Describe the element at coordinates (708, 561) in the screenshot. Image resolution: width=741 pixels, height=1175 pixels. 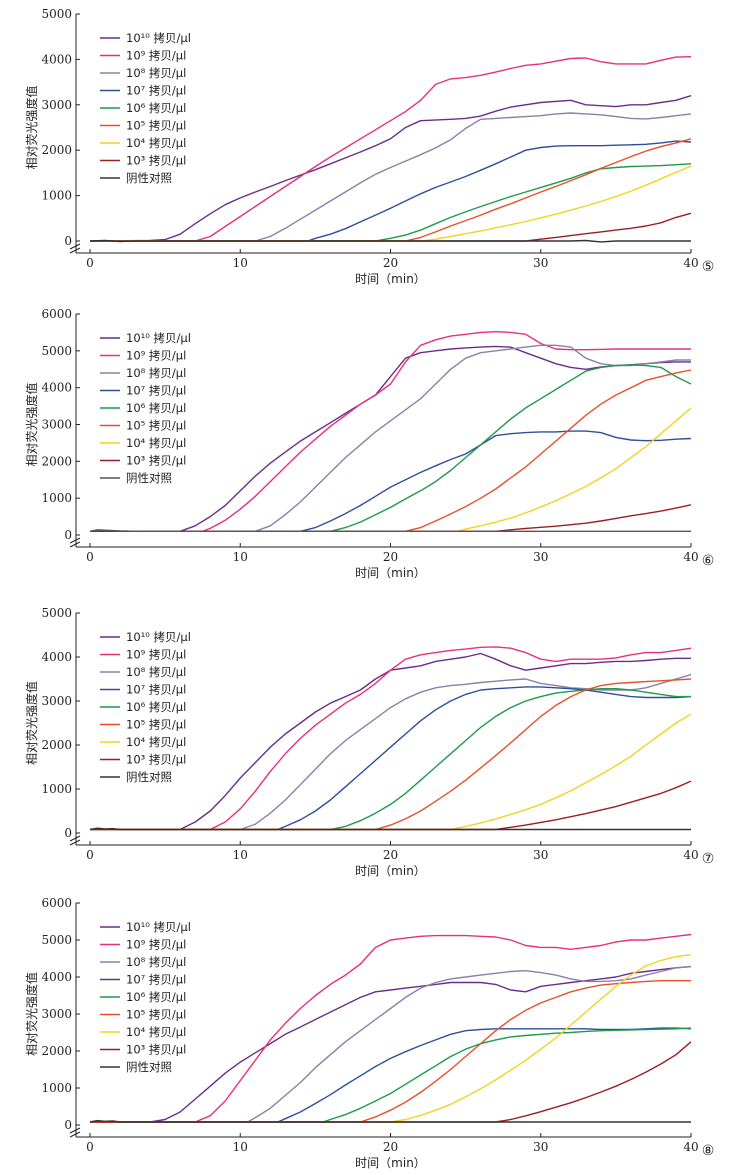
I see `panel-number: ⑥` at that location.